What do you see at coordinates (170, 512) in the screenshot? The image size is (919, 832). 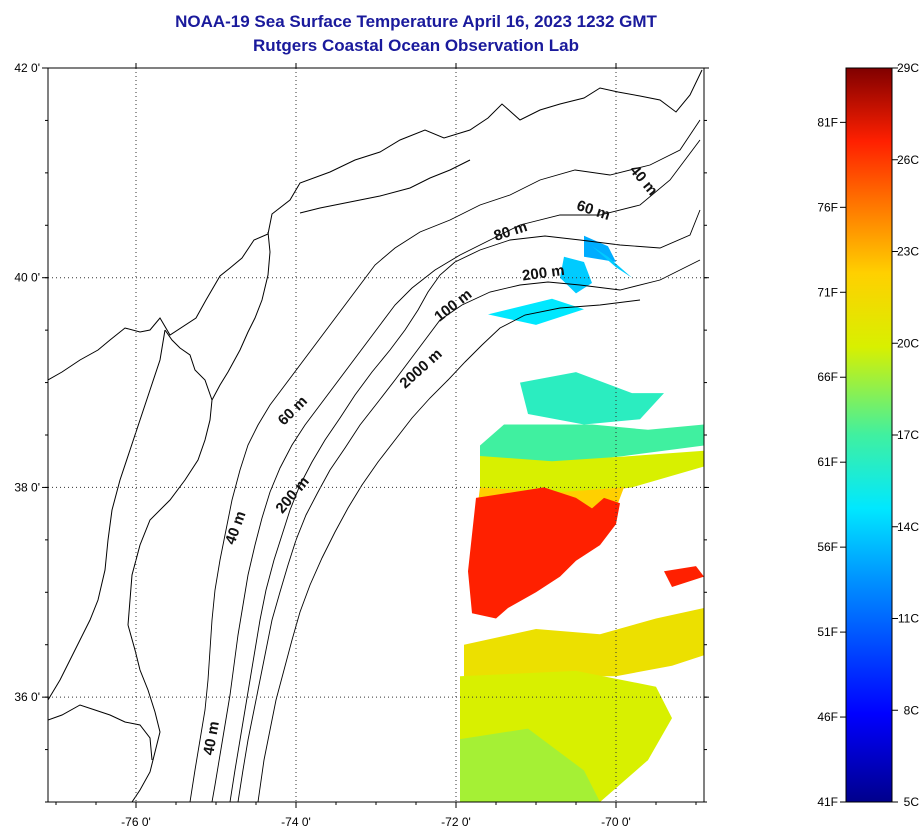 I see `delmarva-coast` at bounding box center [170, 512].